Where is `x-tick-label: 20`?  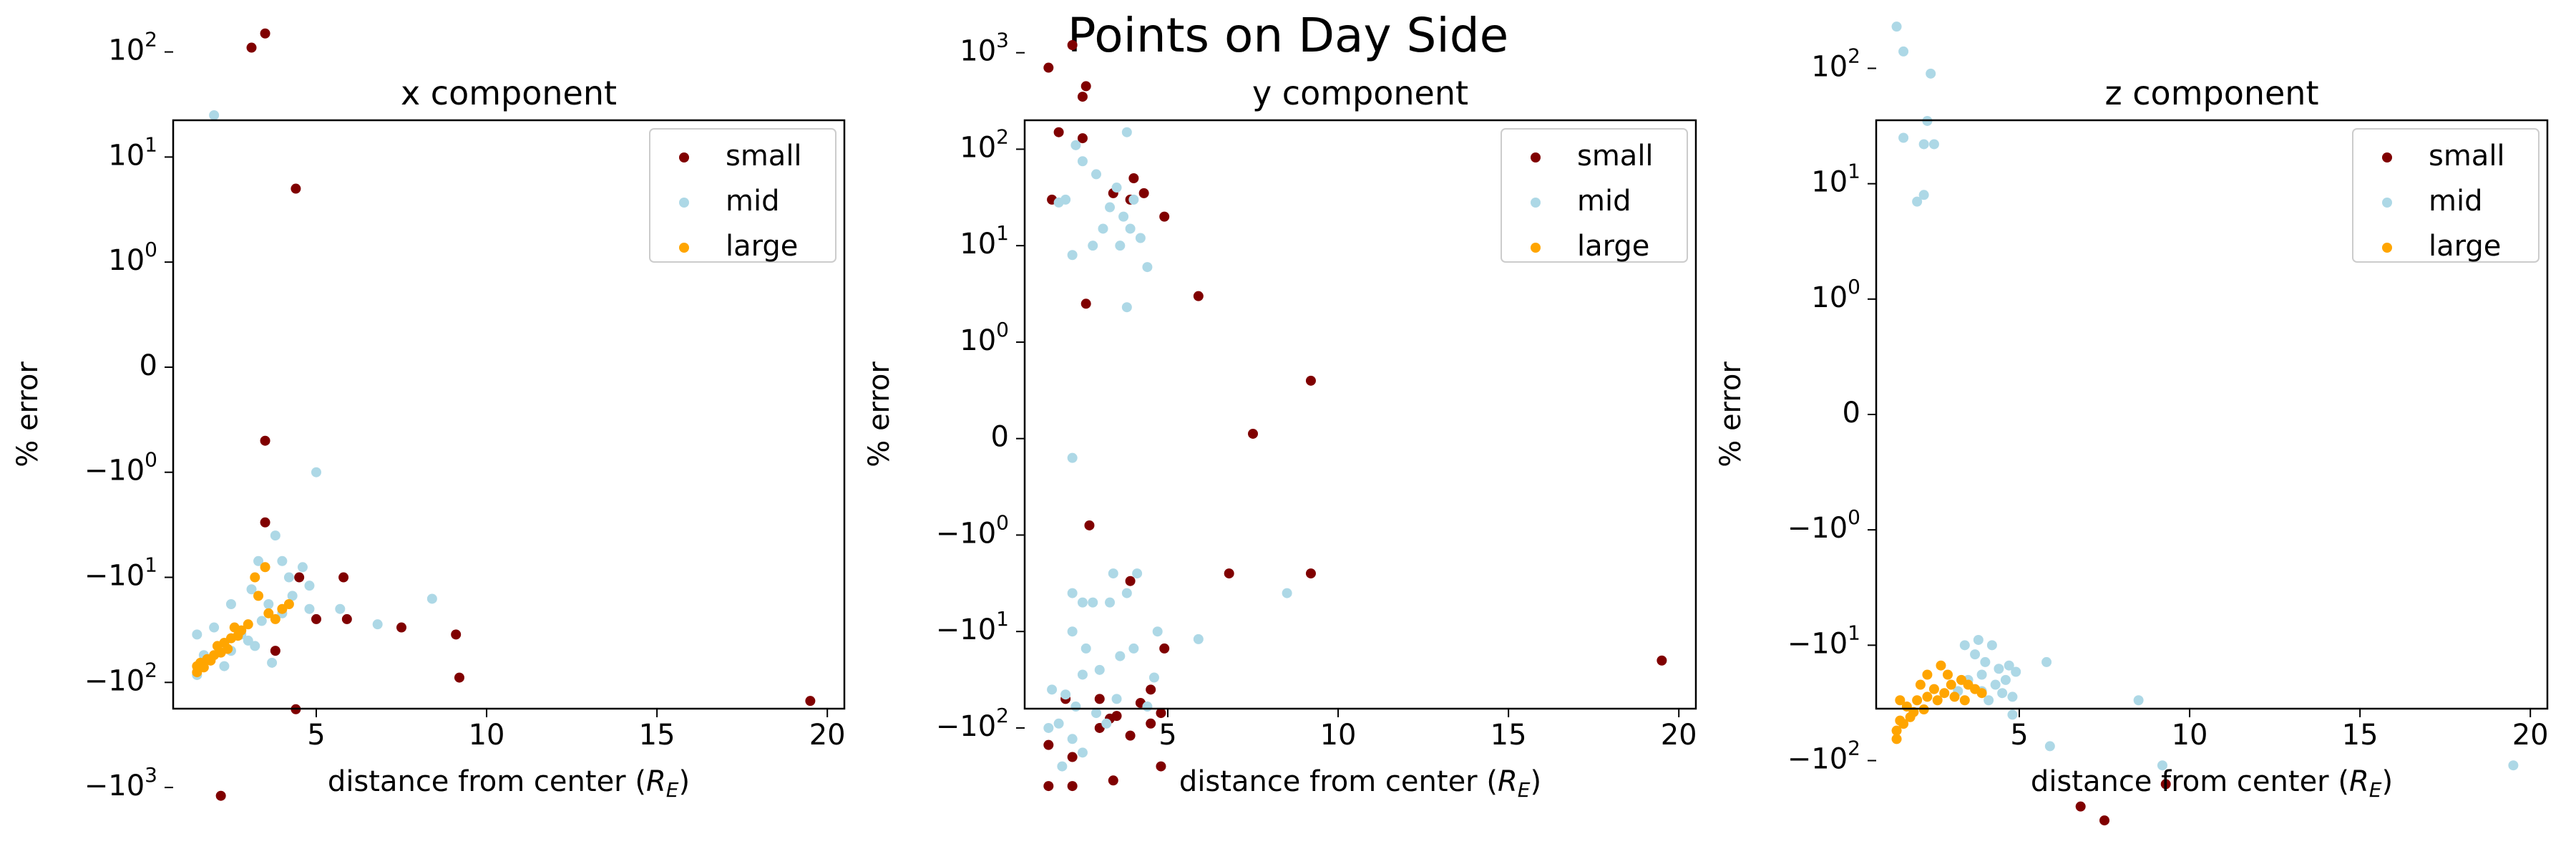
x-tick-label: 20 is located at coordinates (2530, 735).